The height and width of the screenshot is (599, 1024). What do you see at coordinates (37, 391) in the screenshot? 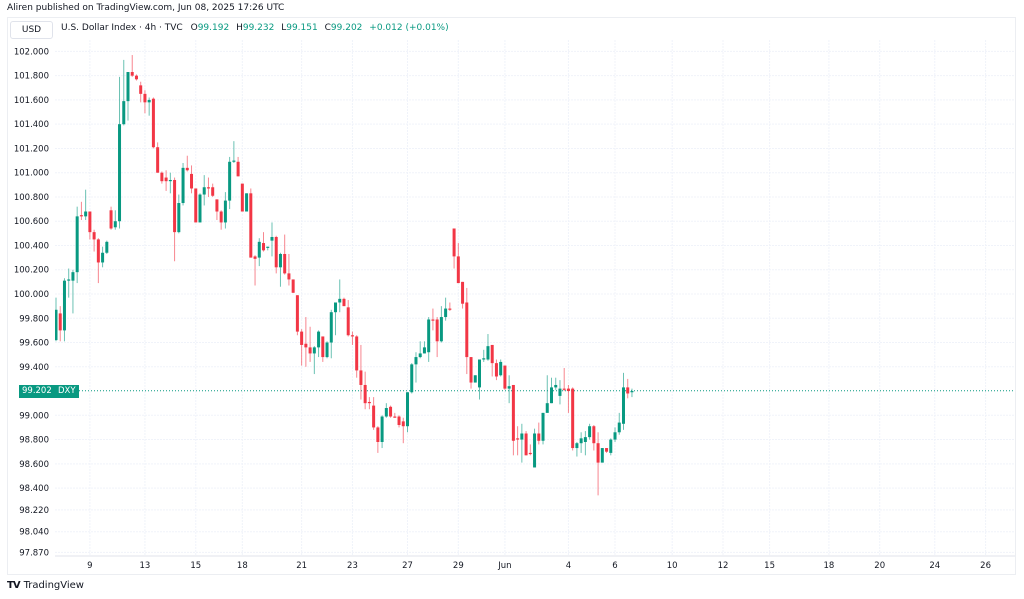
I see `last-price-label: 99.202` at bounding box center [37, 391].